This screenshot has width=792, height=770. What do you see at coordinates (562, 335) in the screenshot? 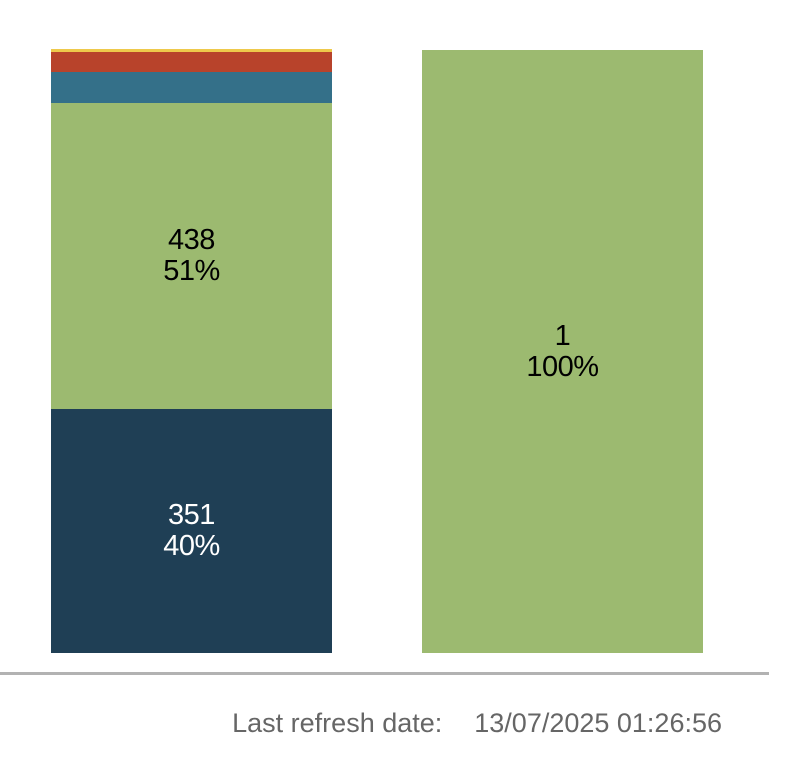
I see `segment-value-label: 1` at bounding box center [562, 335].